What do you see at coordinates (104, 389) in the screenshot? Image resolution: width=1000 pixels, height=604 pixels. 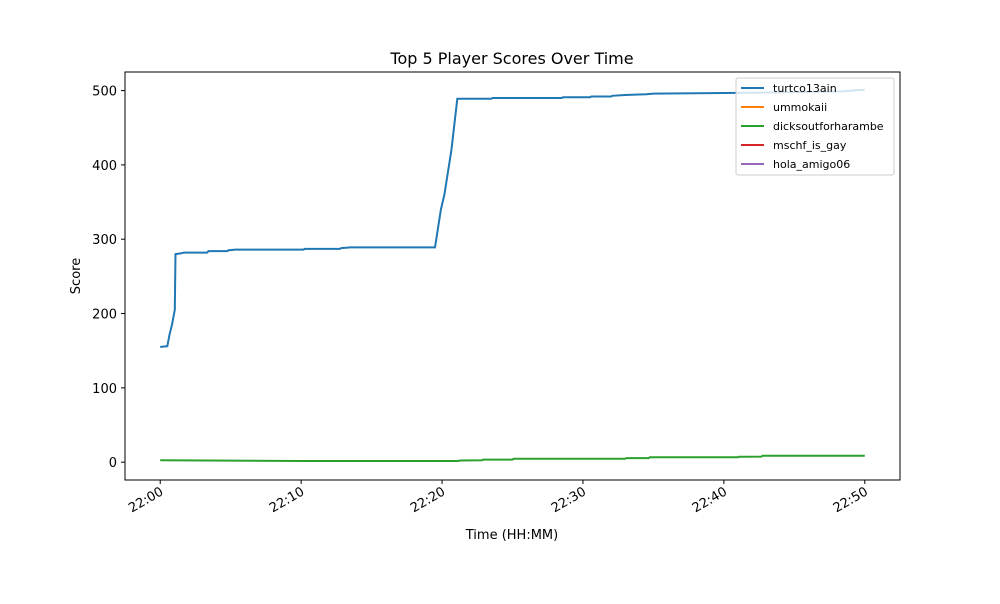 I see `y-tick-label: 100` at bounding box center [104, 389].